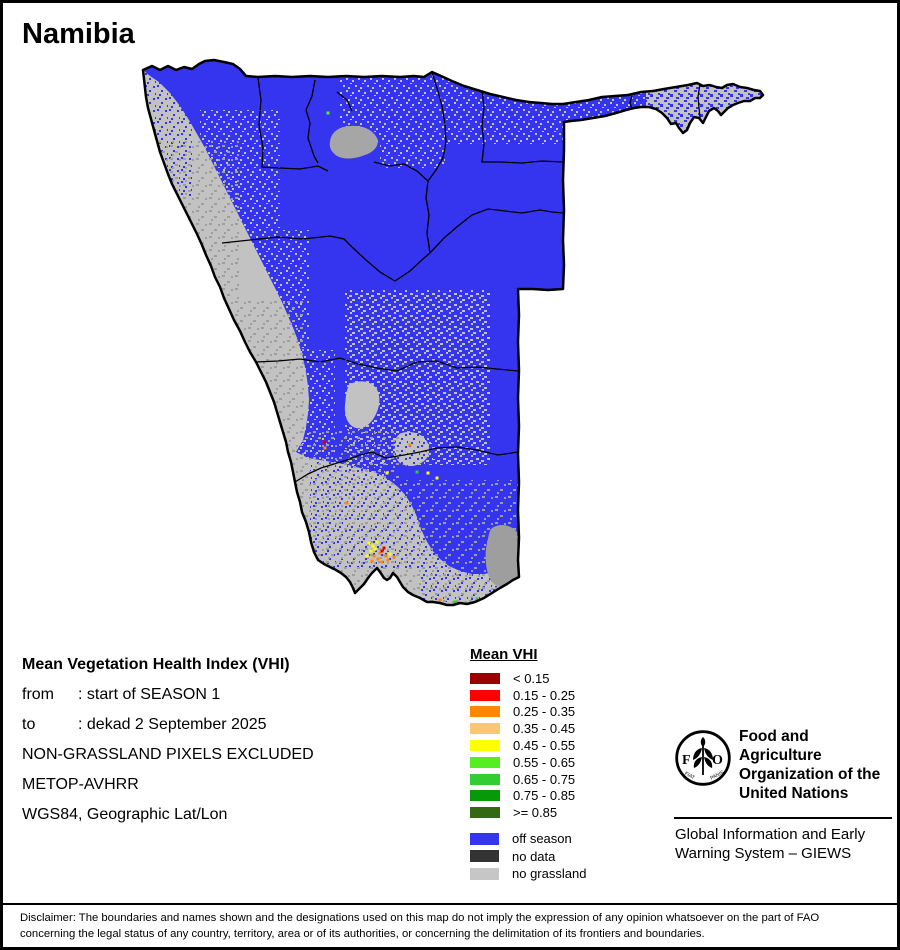  I want to click on info-row-value: NON-GRASSLAND PIXELS EXCLUDED, so click(168, 754).